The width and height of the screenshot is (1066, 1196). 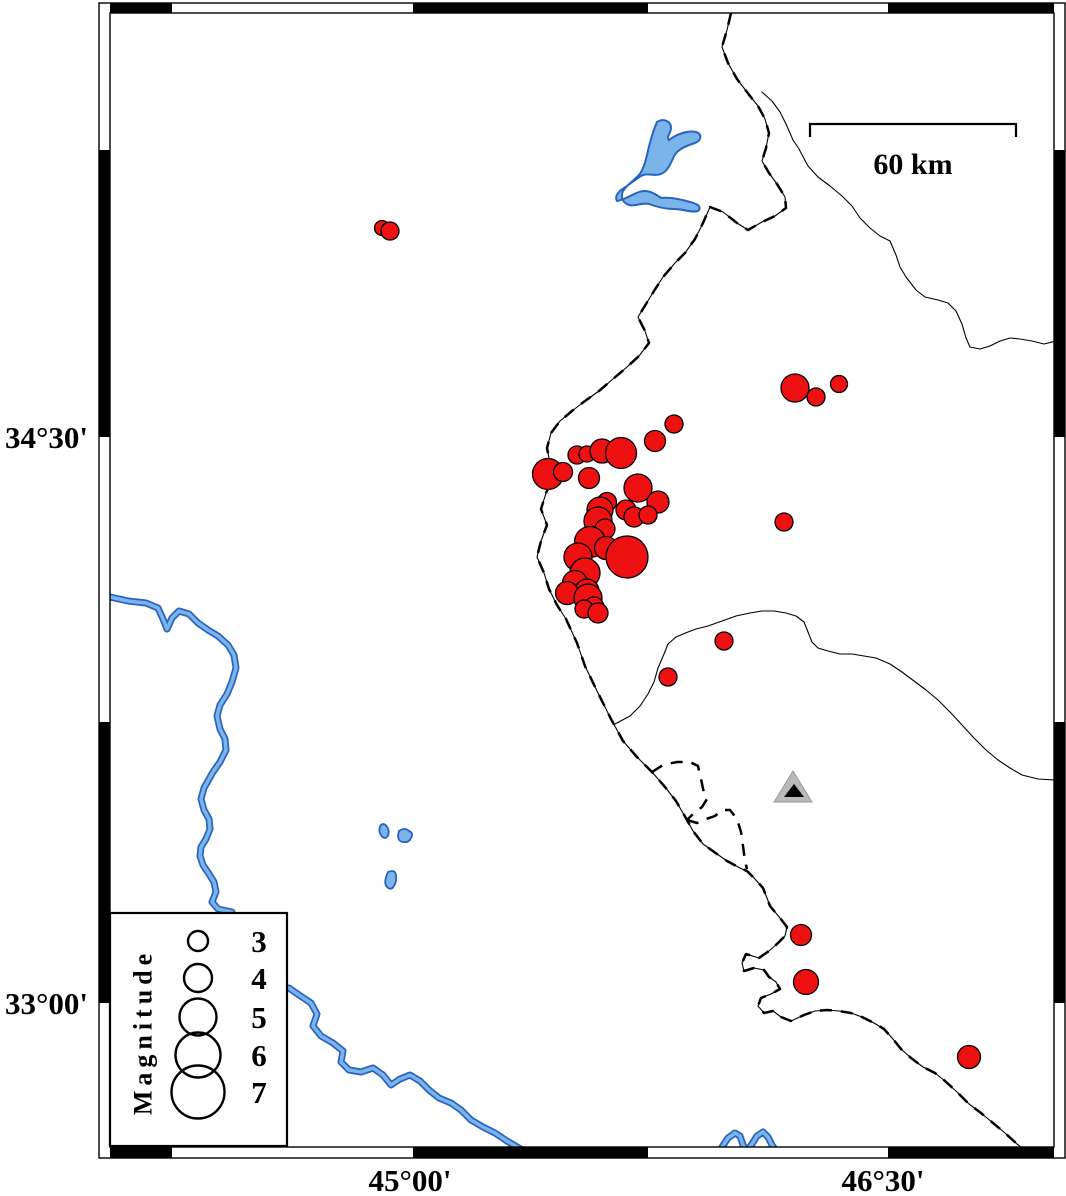 What do you see at coordinates (259, 1055) in the screenshot?
I see `legend-value: 6` at bounding box center [259, 1055].